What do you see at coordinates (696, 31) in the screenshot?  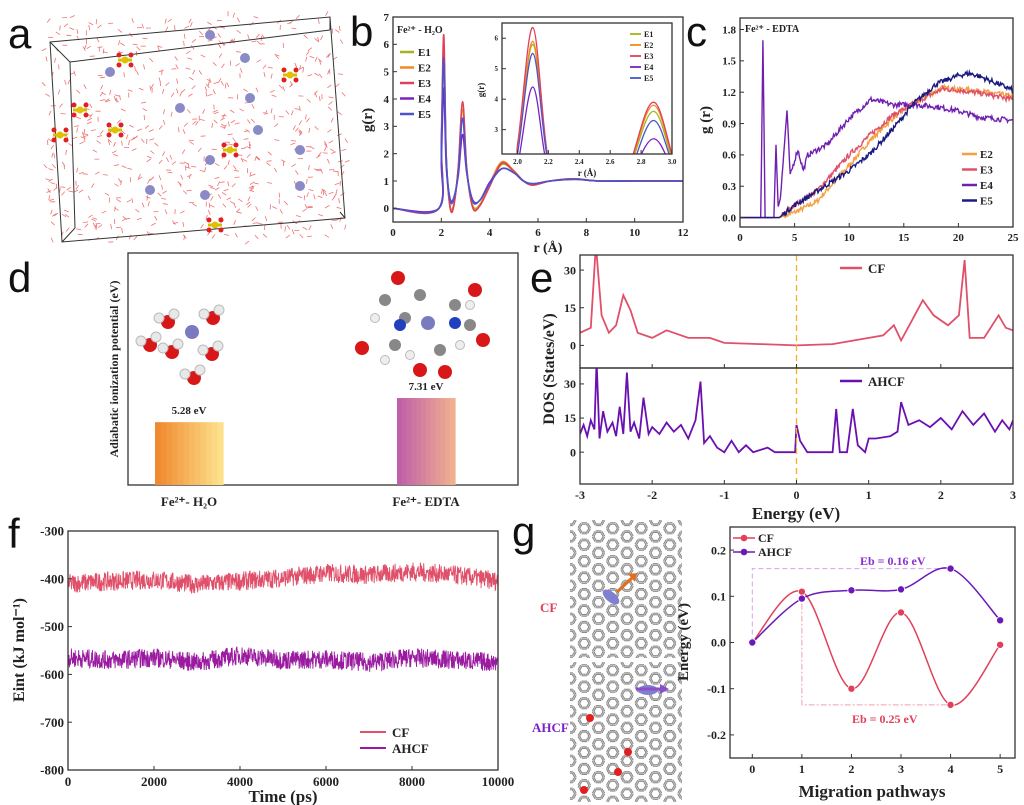 I see `panel-letter-c: c` at bounding box center [696, 31].